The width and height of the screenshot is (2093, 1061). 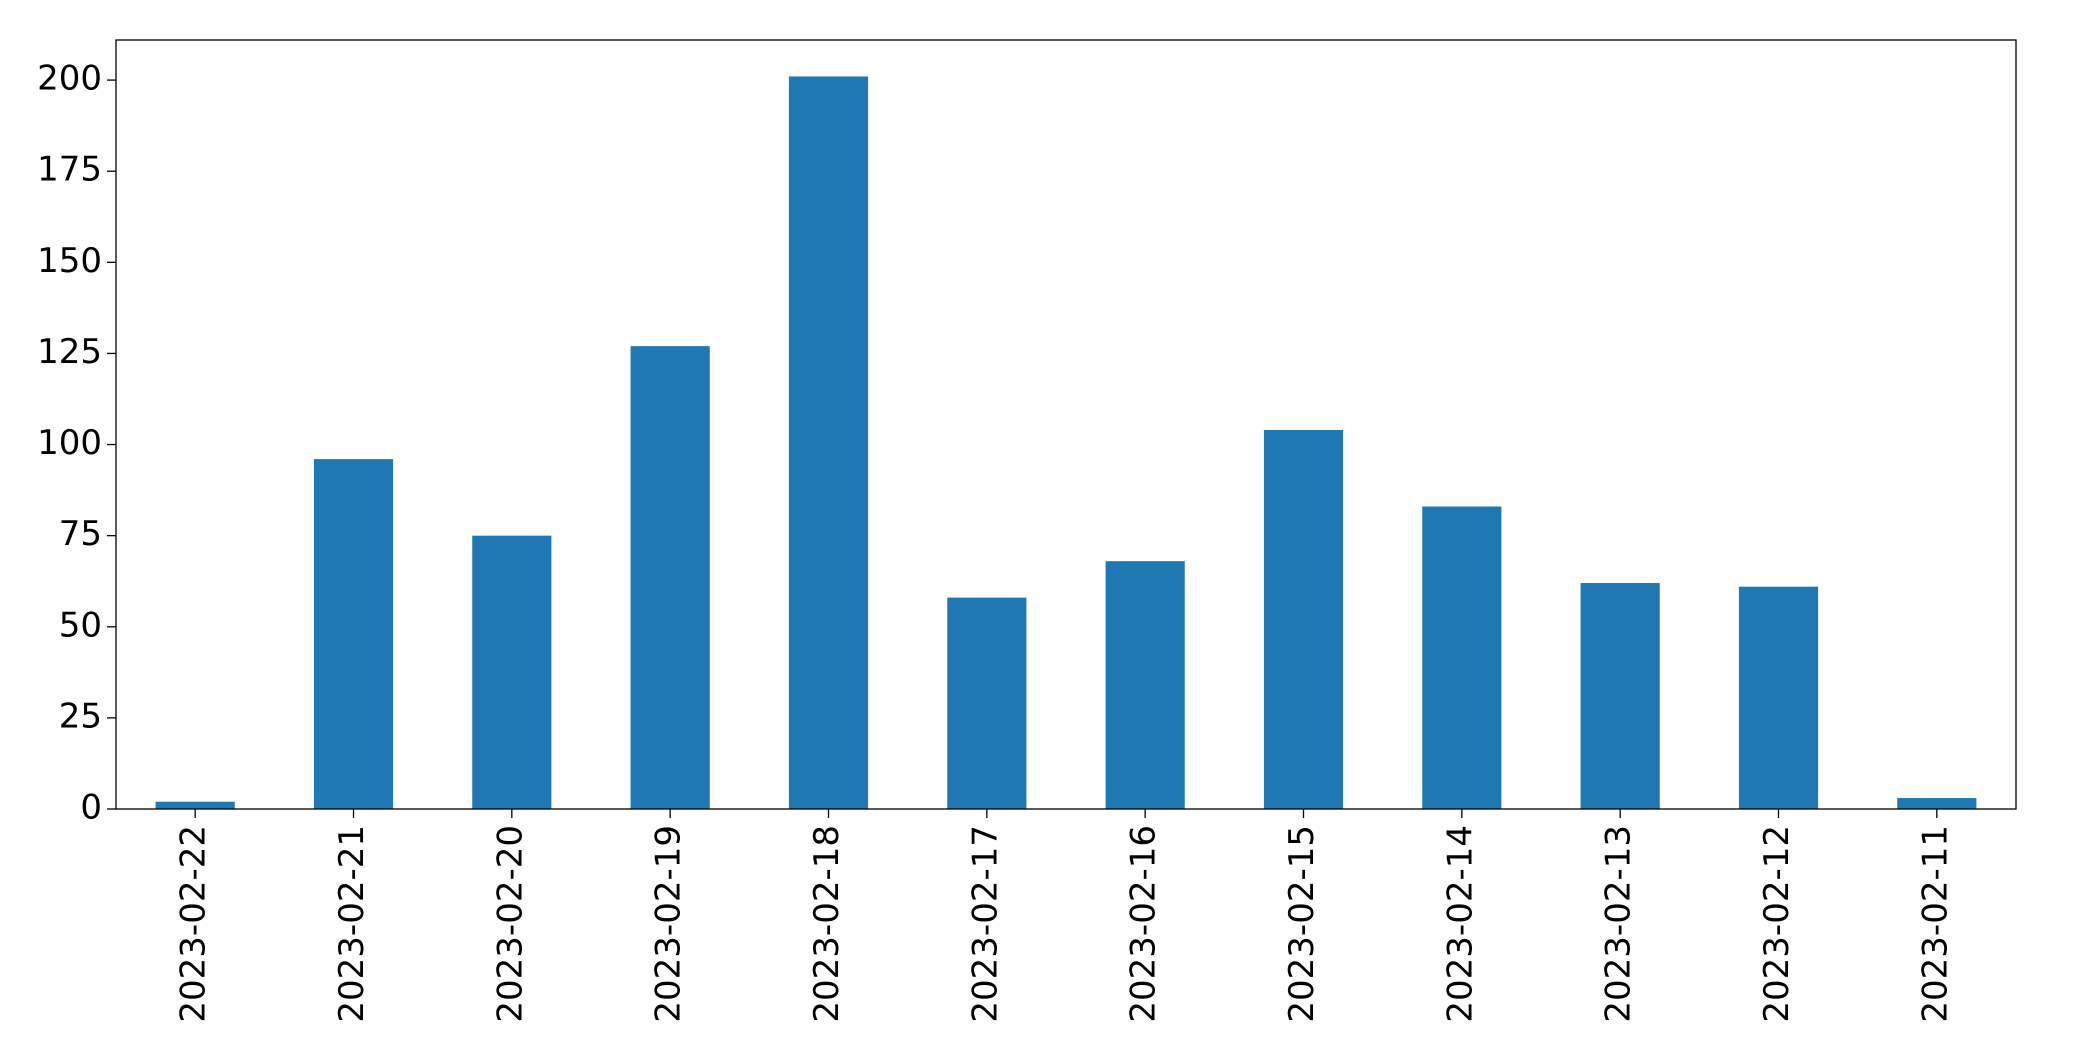 I want to click on y-tick-label: 150, so click(x=69, y=261).